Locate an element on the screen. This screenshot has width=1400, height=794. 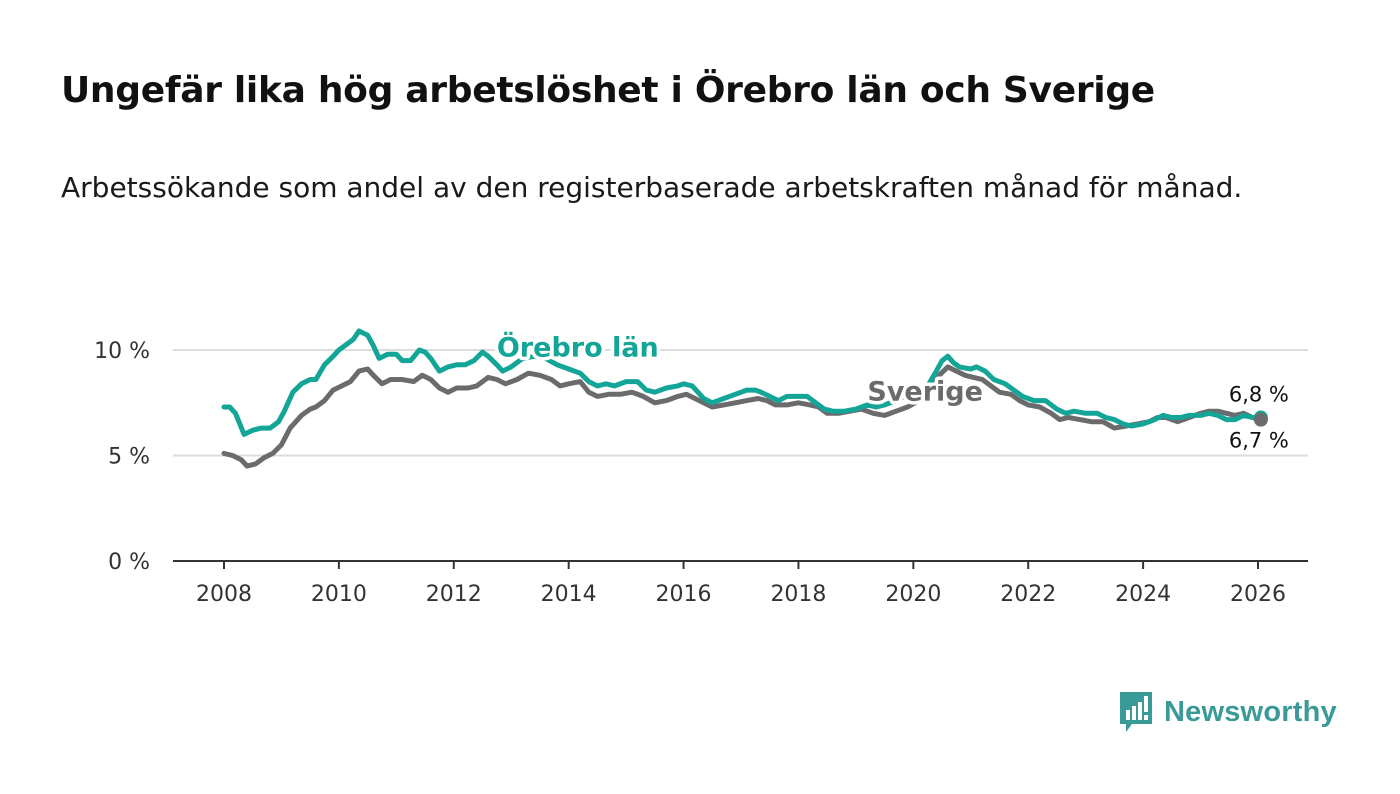
end-marker-sverige is located at coordinates (1260, 419).